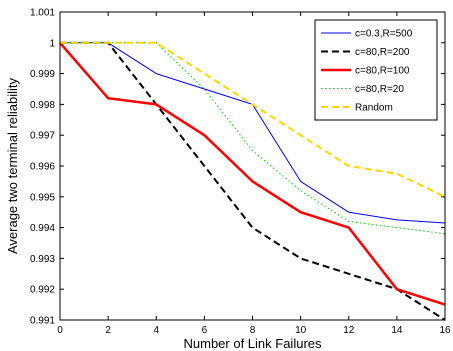  Describe the element at coordinates (108, 330) in the screenshot. I see `x-tick-label: 2` at that location.